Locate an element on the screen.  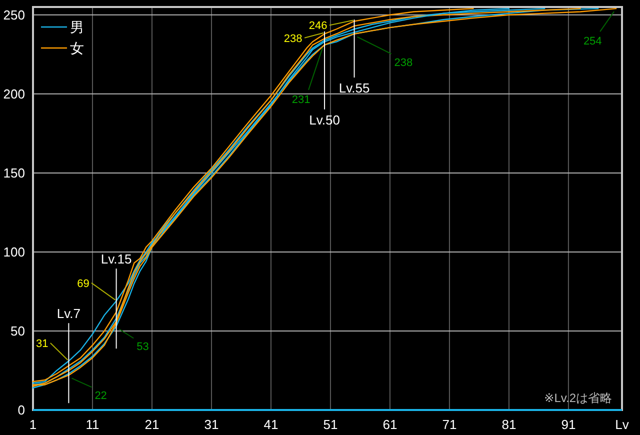
y-tick-label: 0 is located at coordinates (21, 410).